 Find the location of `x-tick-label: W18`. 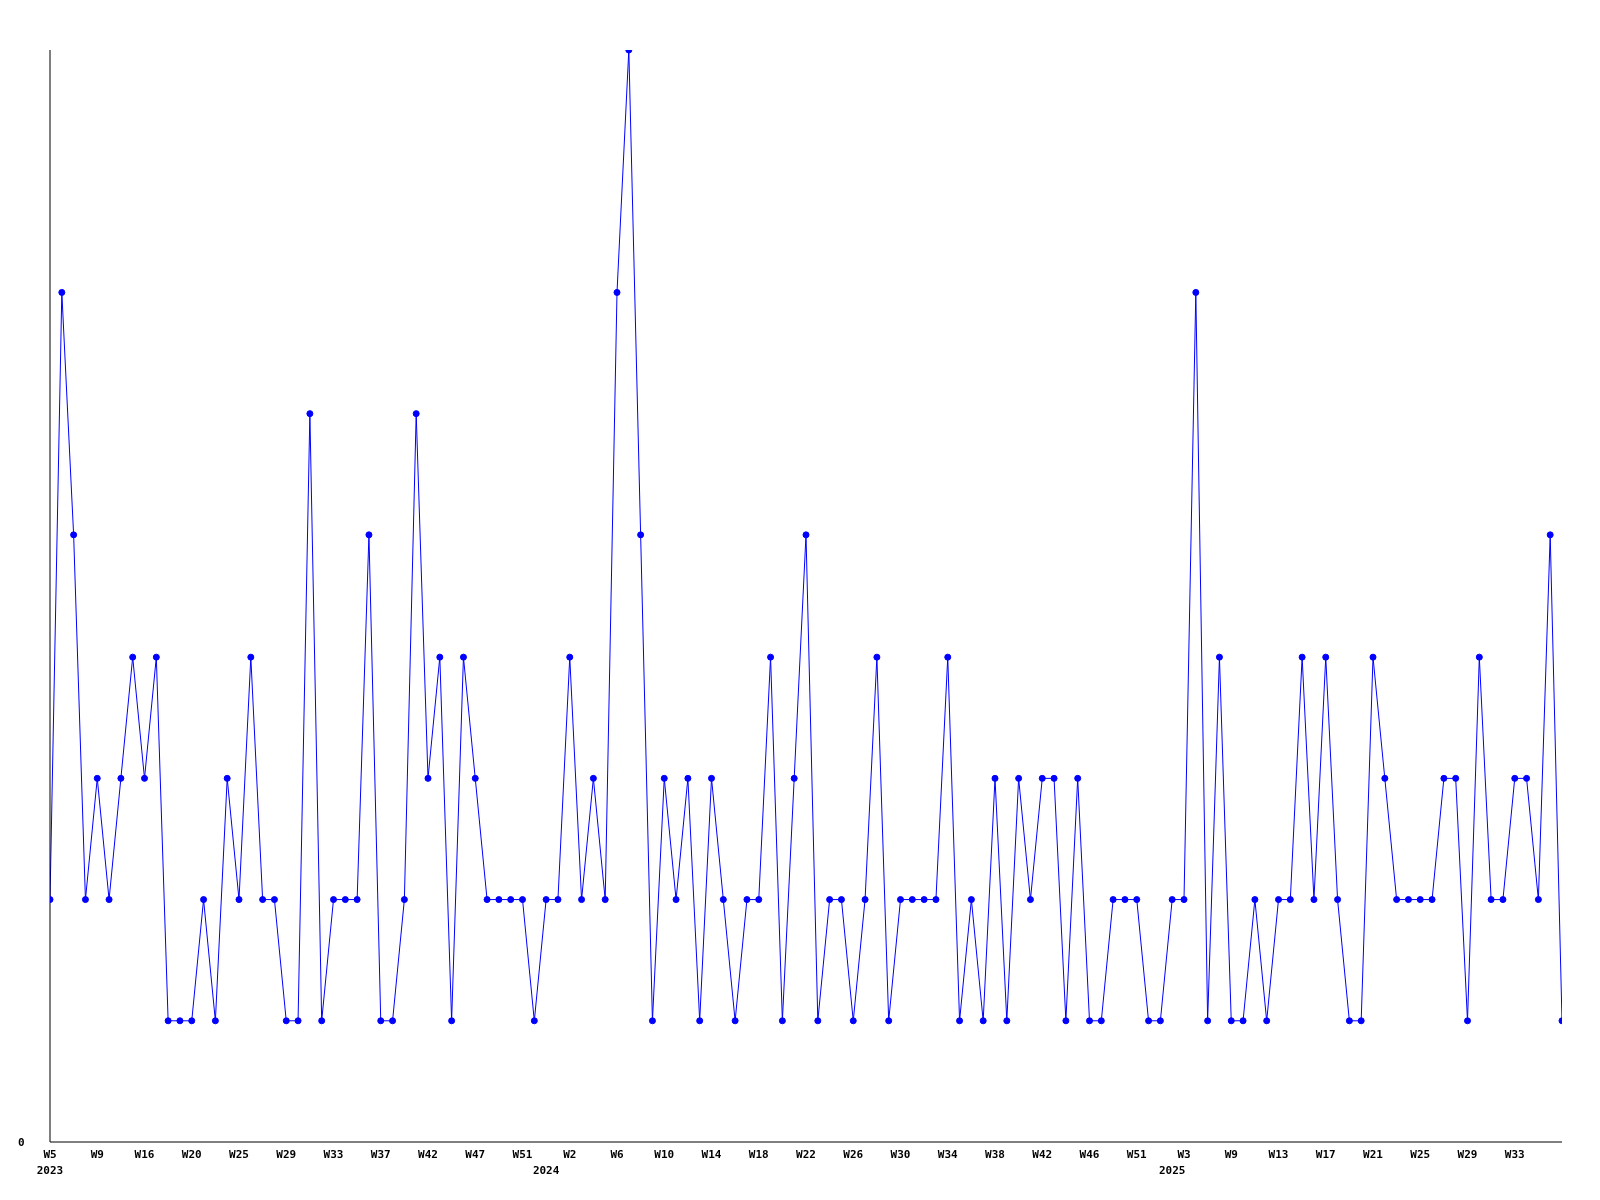

x-tick-label: W18 is located at coordinates (758, 1154).